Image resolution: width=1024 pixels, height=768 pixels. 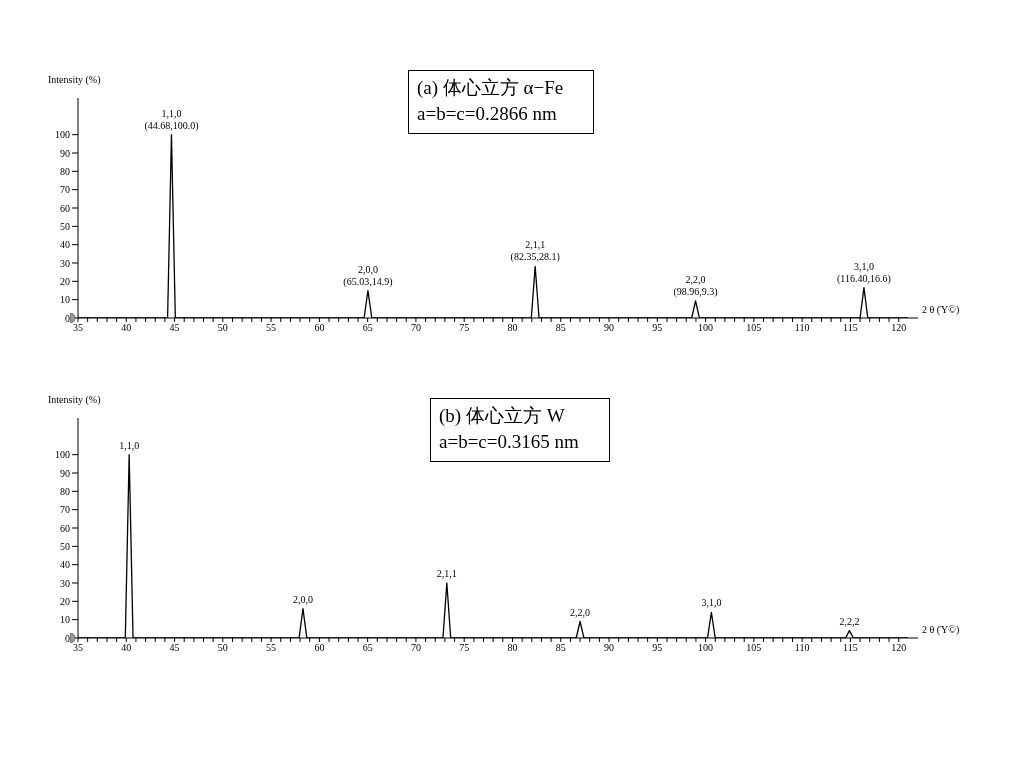 What do you see at coordinates (490, 88) in the screenshot?
I see `text: (a) 体心立方 α−Fe` at bounding box center [490, 88].